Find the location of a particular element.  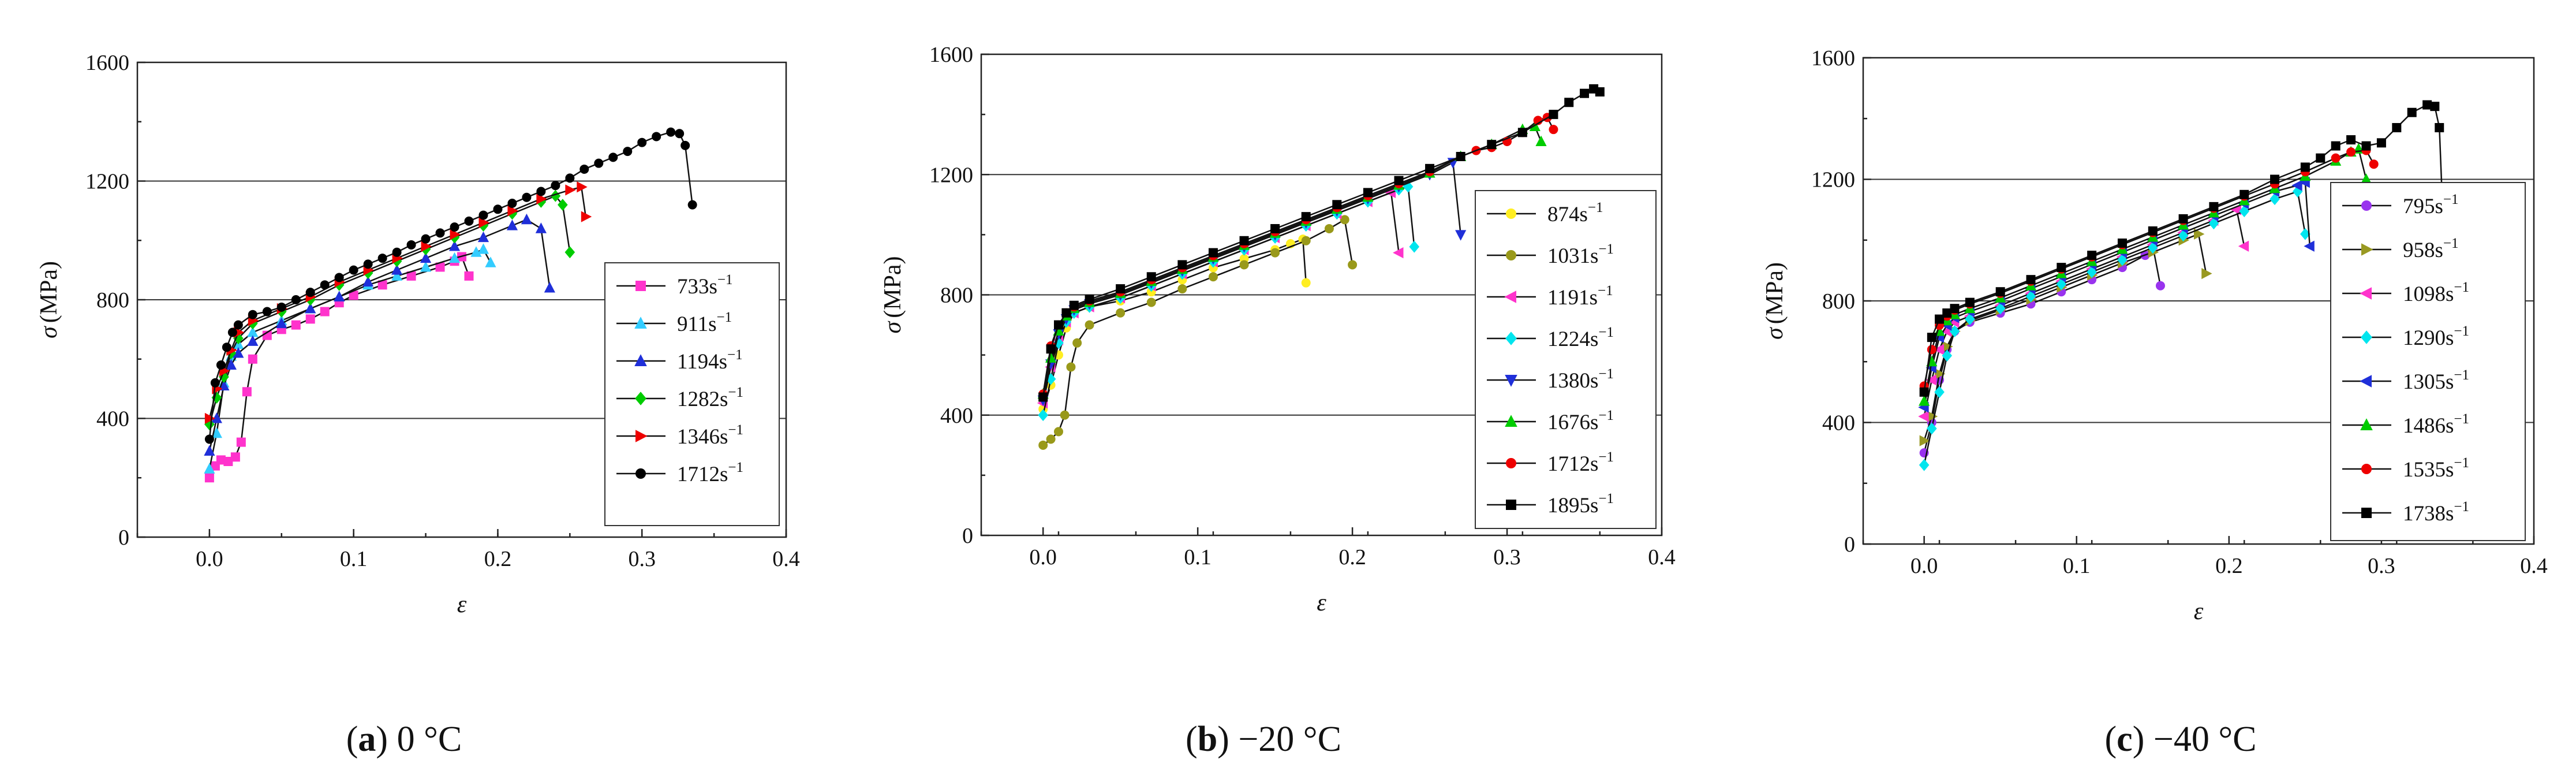

legend-rate: 1282s is located at coordinates (702, 399).